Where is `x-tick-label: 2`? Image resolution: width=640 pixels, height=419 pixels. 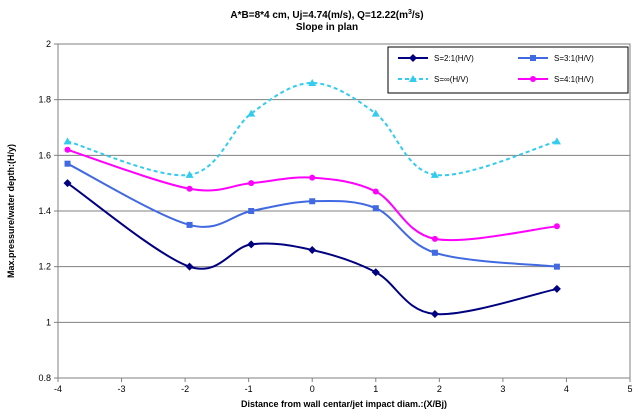
x-tick-label: 2 is located at coordinates (439, 389).